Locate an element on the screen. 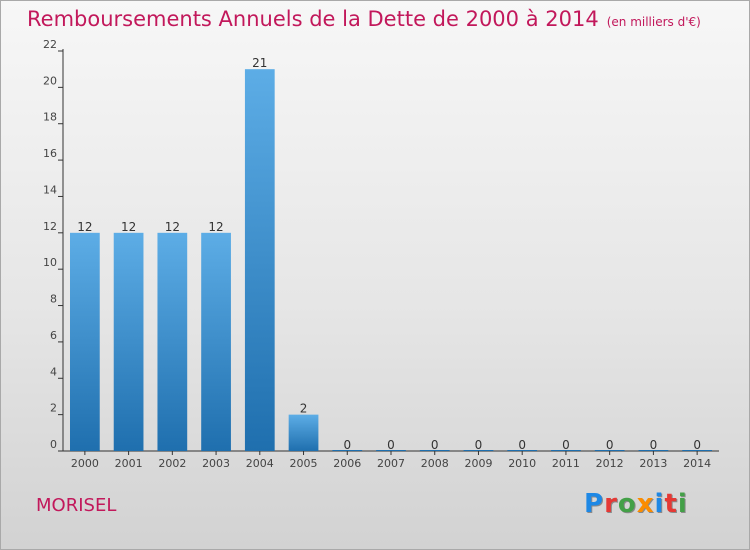 The image size is (750, 550). logo-letter: o is located at coordinates (627, 504).